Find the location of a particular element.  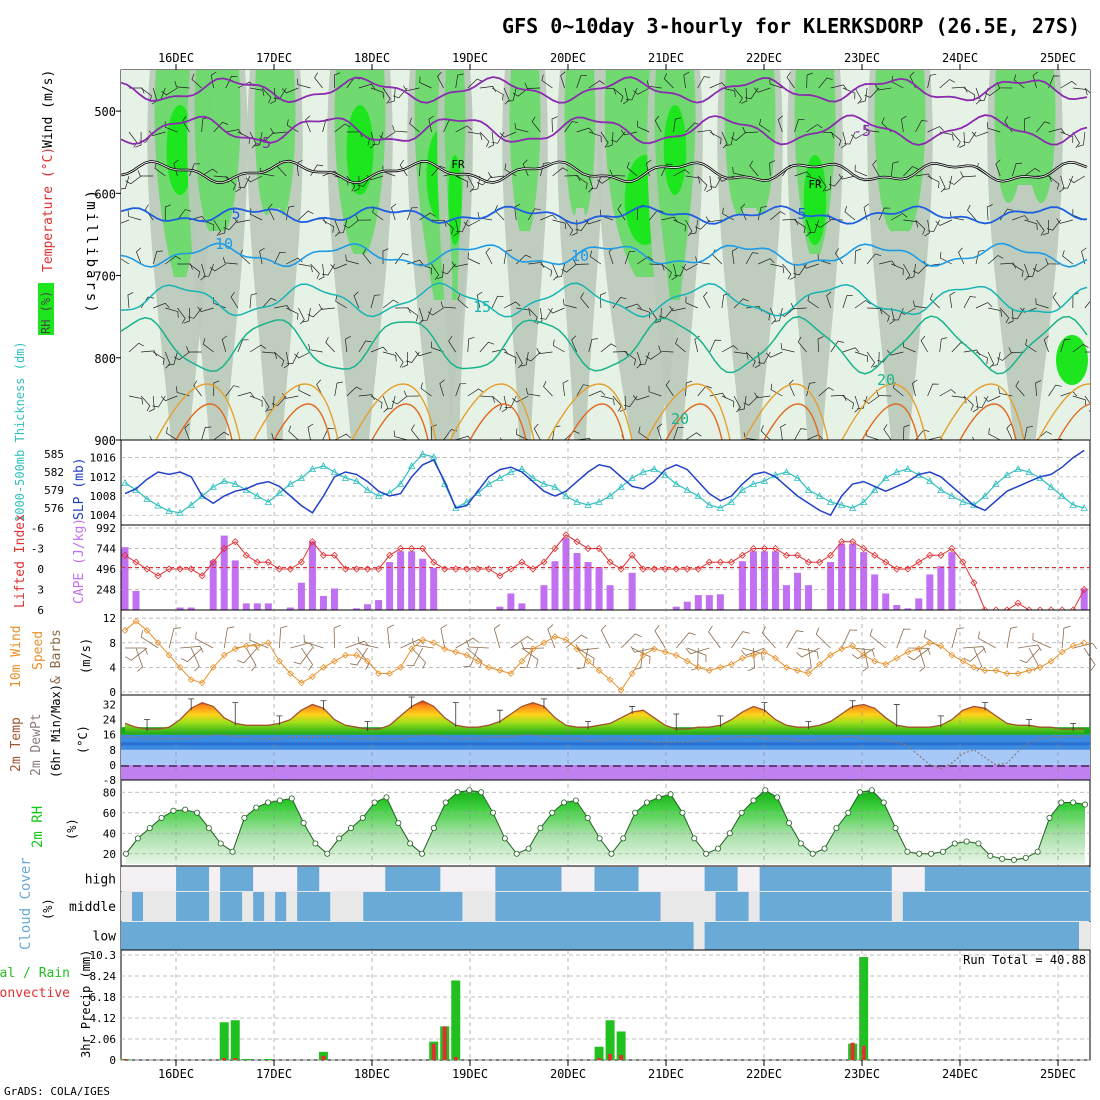

rh2m-label: 2m RH is located at coordinates (38, 827).